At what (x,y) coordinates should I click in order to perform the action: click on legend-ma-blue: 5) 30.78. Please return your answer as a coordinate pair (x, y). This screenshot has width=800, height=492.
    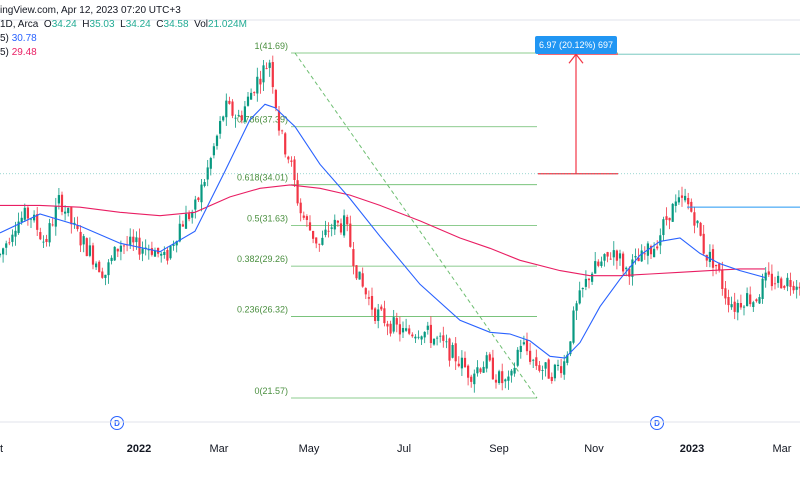
    Looking at the image, I should click on (18, 38).